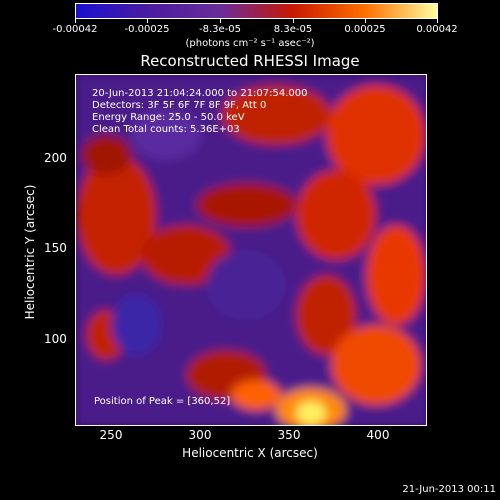 This screenshot has width=500, height=500. Describe the element at coordinates (220, 29) in the screenshot. I see `colorbar-tick-label: -8.3e-05` at that location.